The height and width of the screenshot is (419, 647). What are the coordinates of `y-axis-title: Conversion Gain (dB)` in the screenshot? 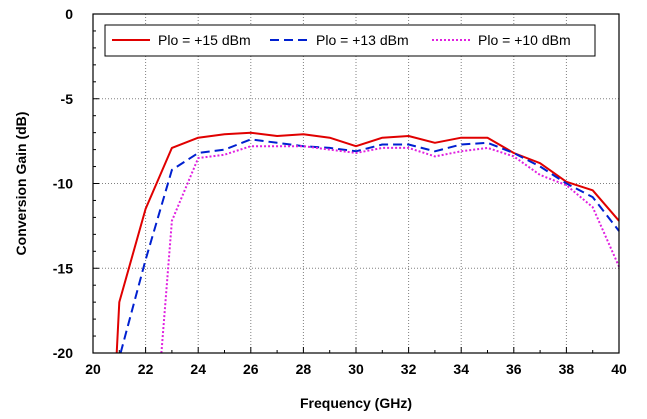 It's located at (21, 184).